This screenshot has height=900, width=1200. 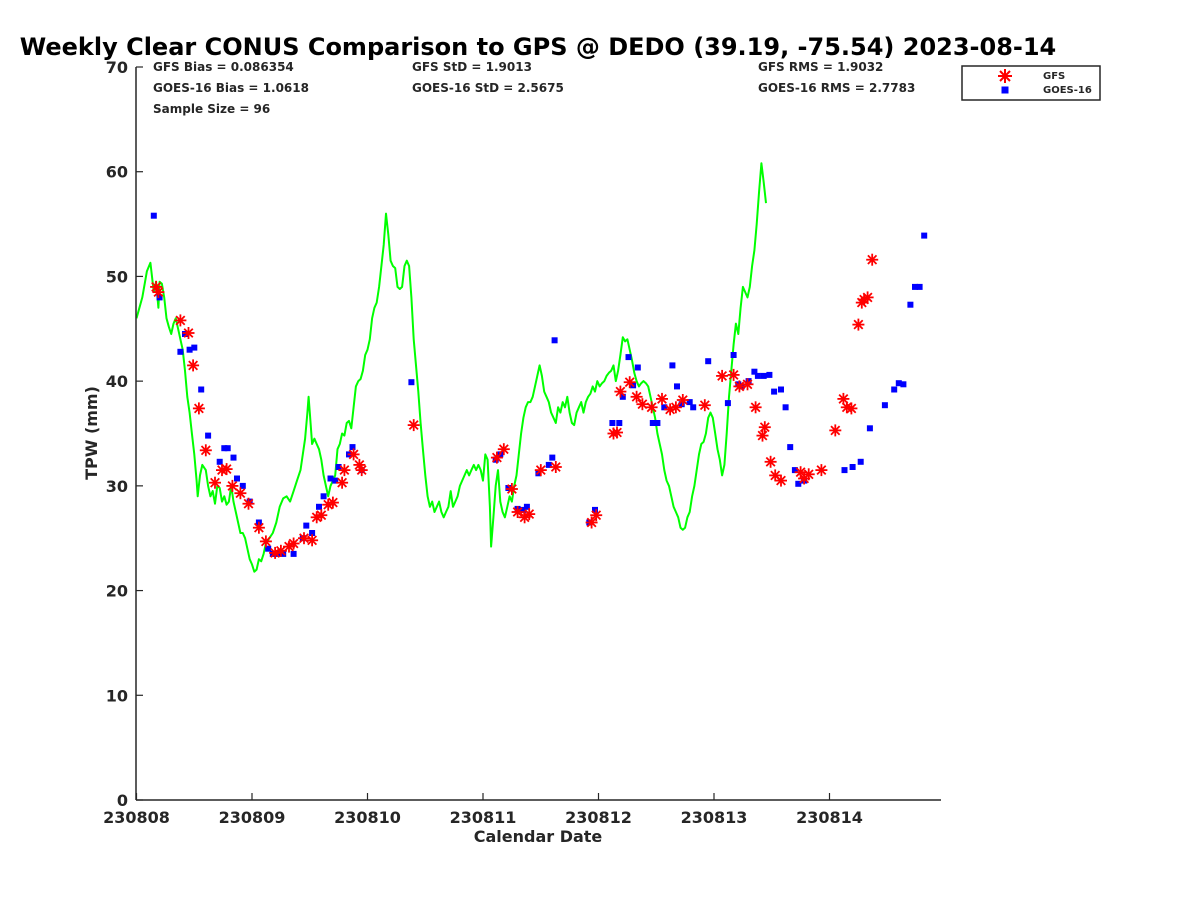 What do you see at coordinates (1005, 76) in the screenshot?
I see `legend-gfs-marker` at bounding box center [1005, 76].